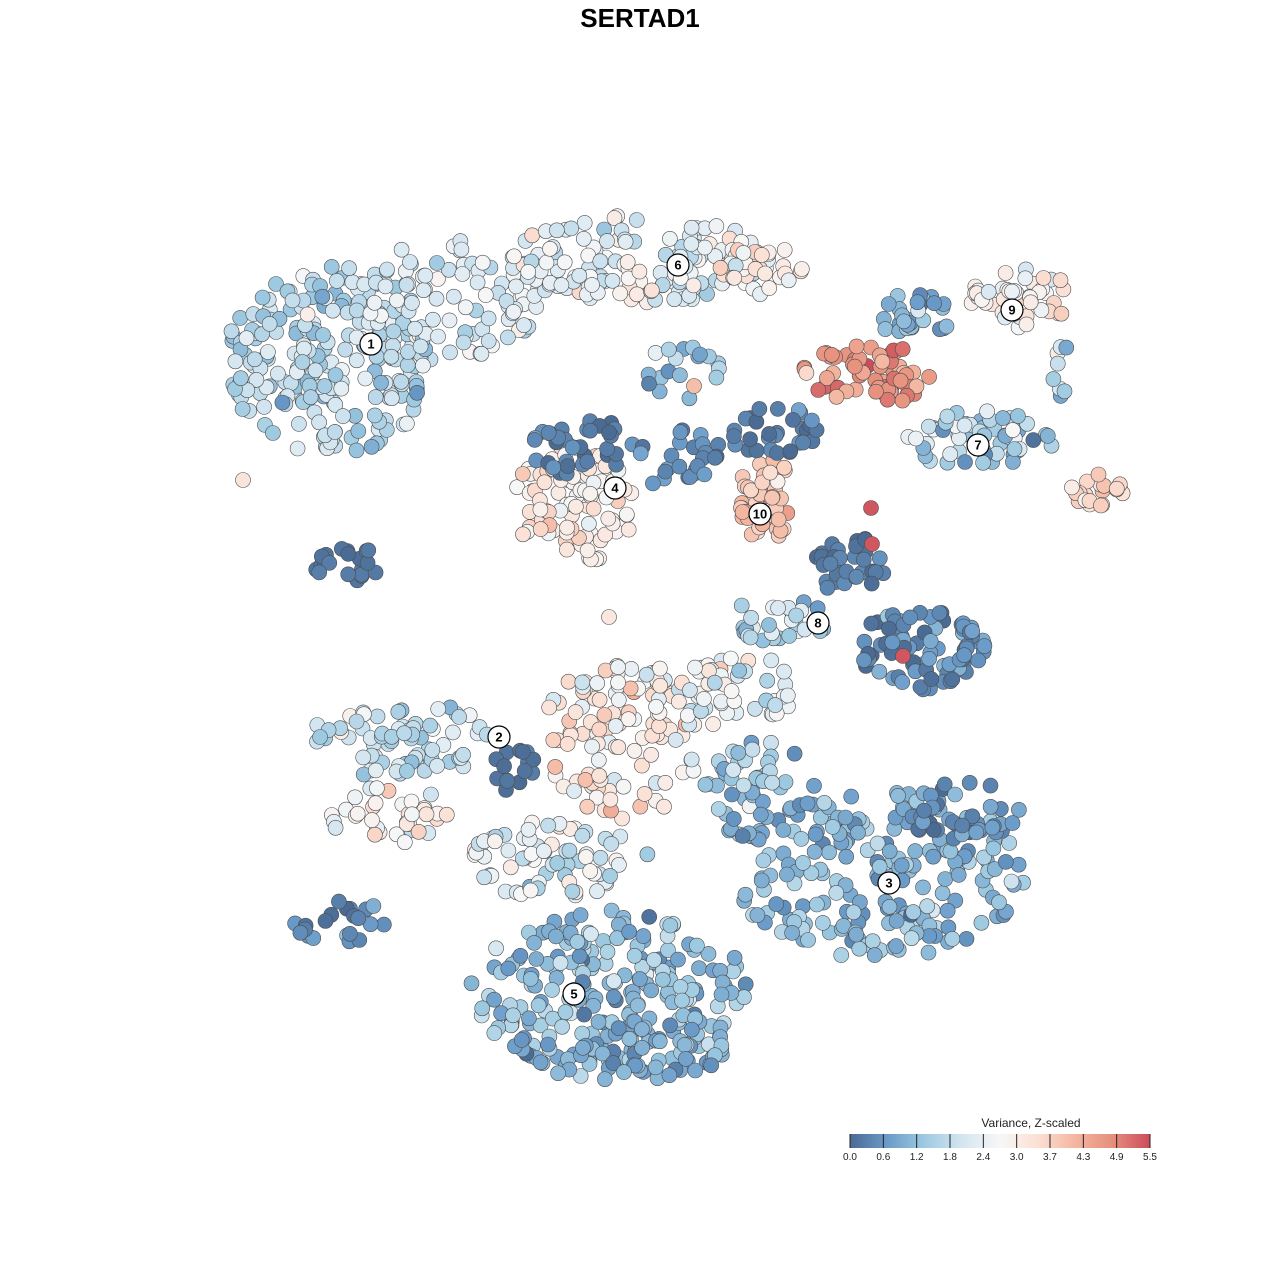  What do you see at coordinates (678, 265) in the screenshot?
I see `cluster-label-6: 6` at bounding box center [678, 265].